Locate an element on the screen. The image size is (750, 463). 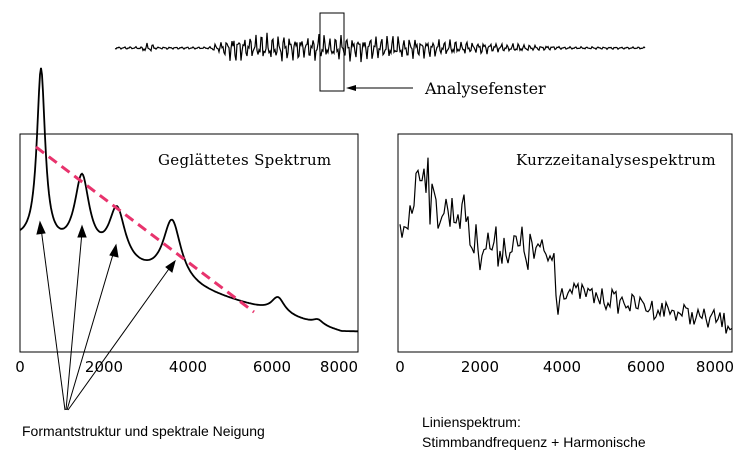
left-tick-0: 0 is located at coordinates (20, 367).